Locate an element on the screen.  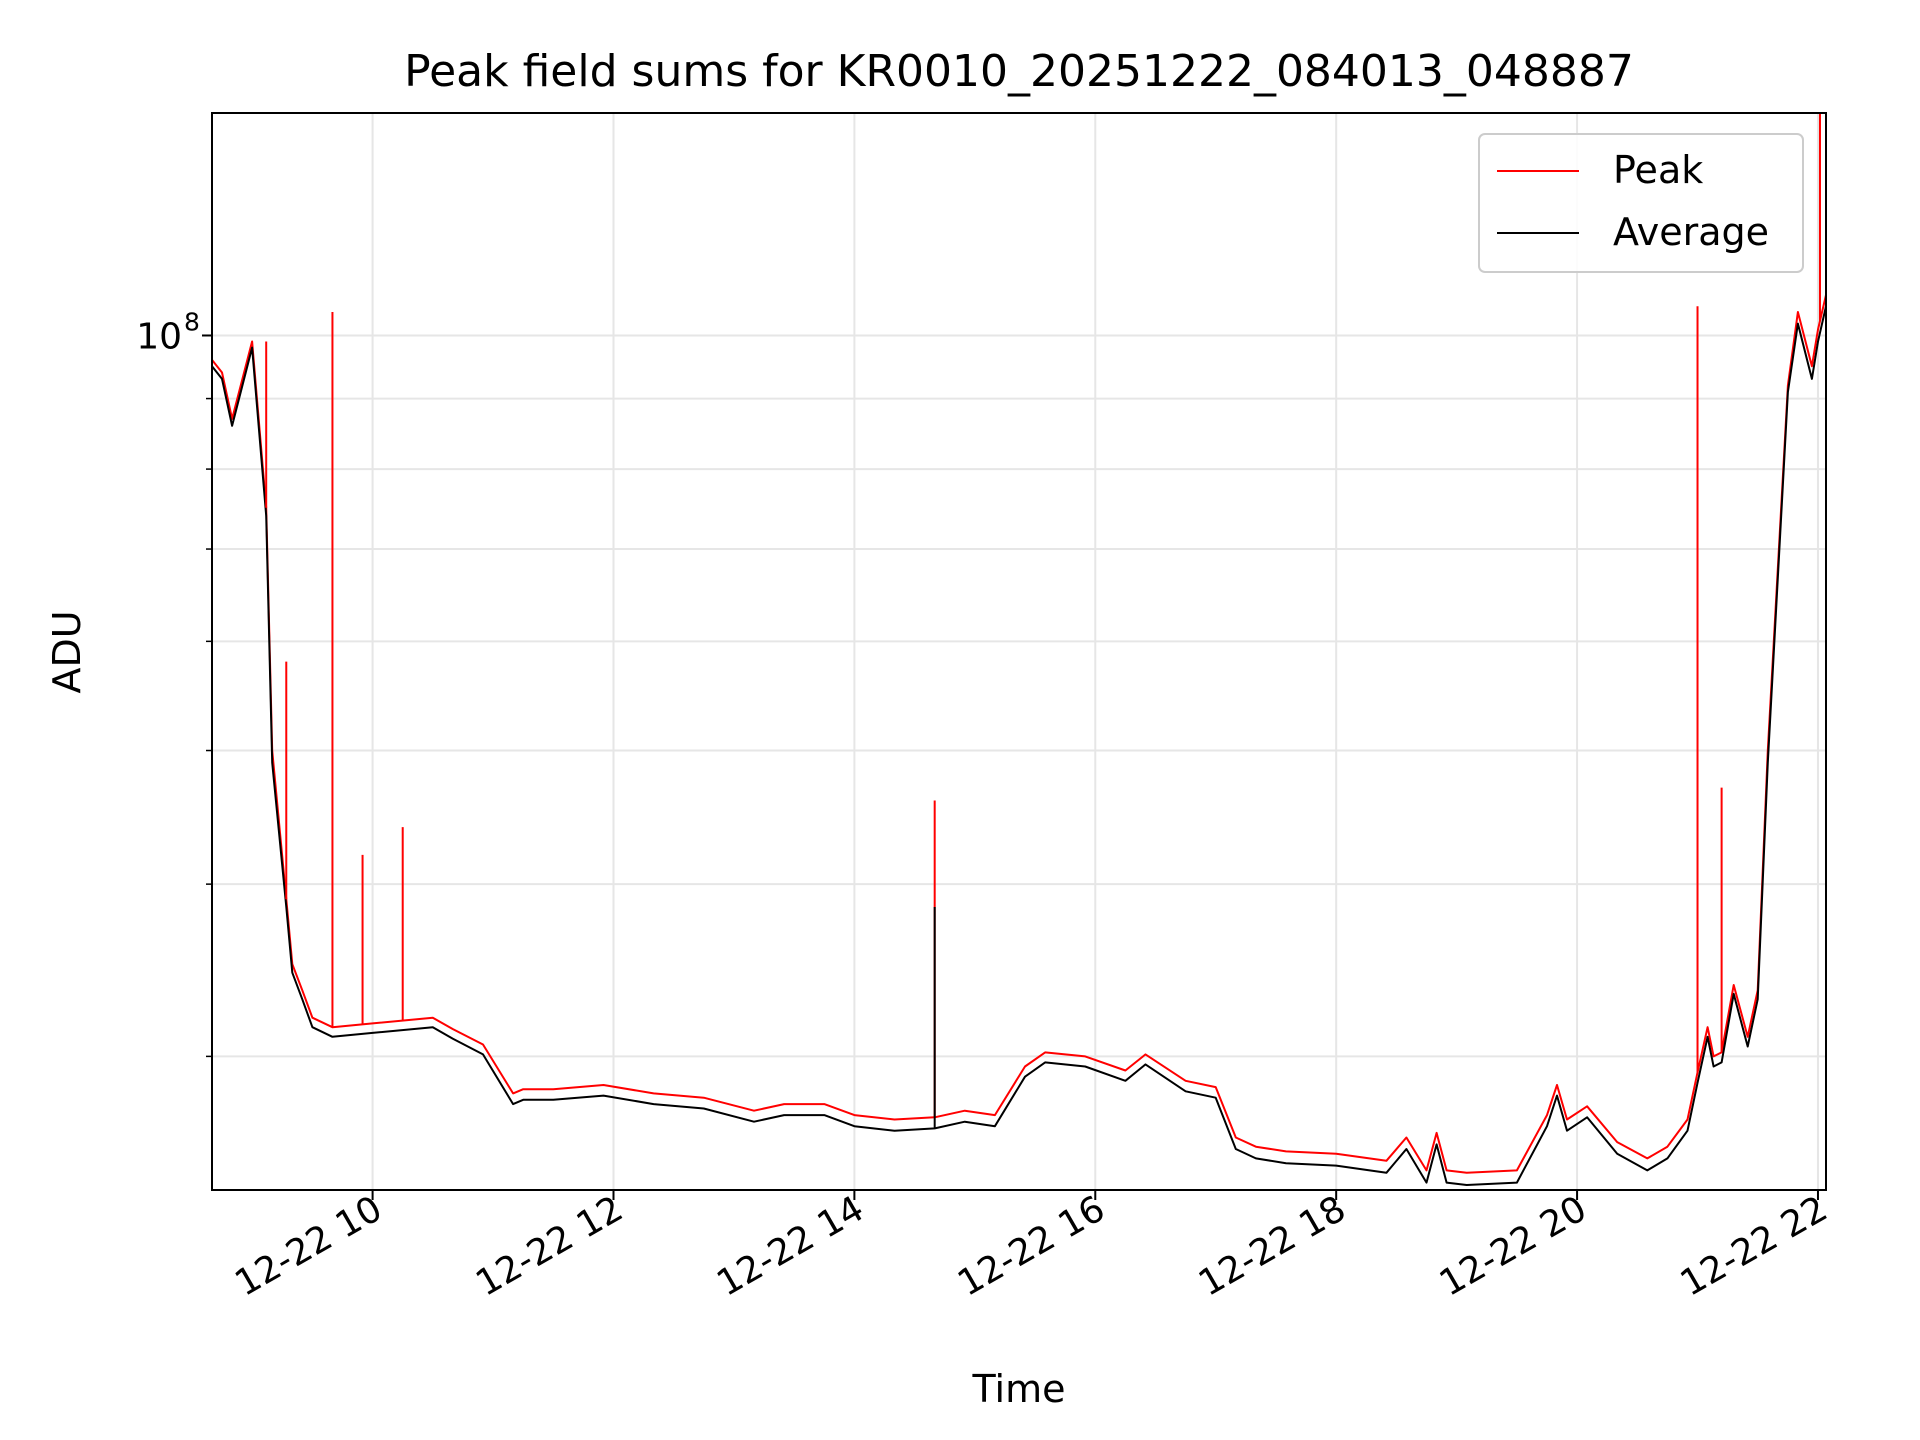
y-axis-label: ADU is located at coordinates (67, 651).